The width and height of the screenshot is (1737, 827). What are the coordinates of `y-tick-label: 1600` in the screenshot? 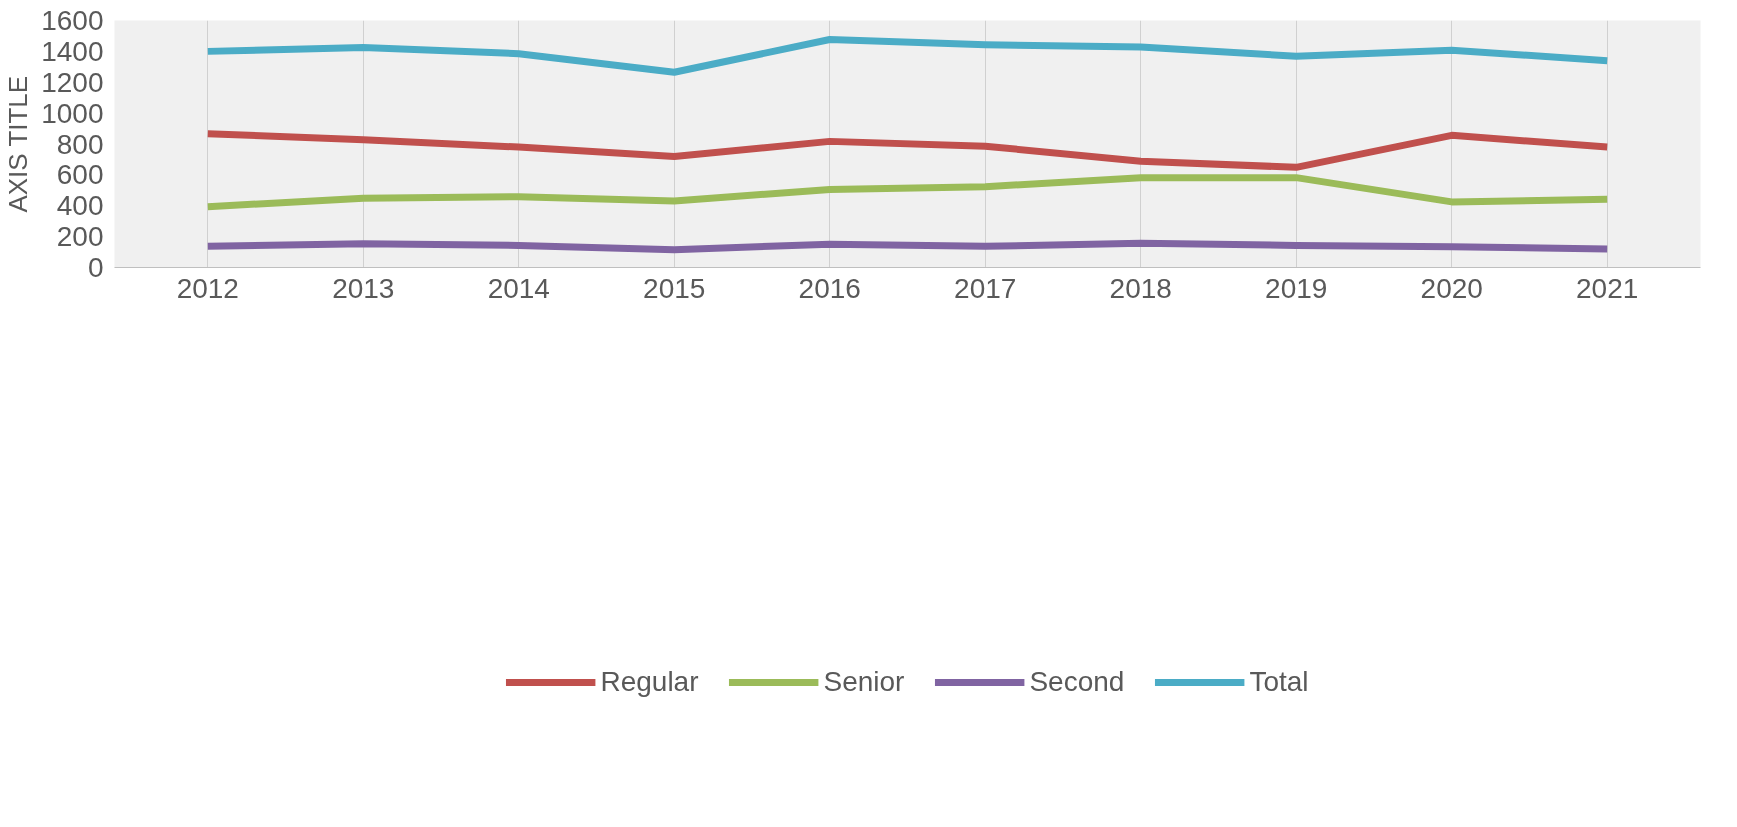 It's located at (72, 20).